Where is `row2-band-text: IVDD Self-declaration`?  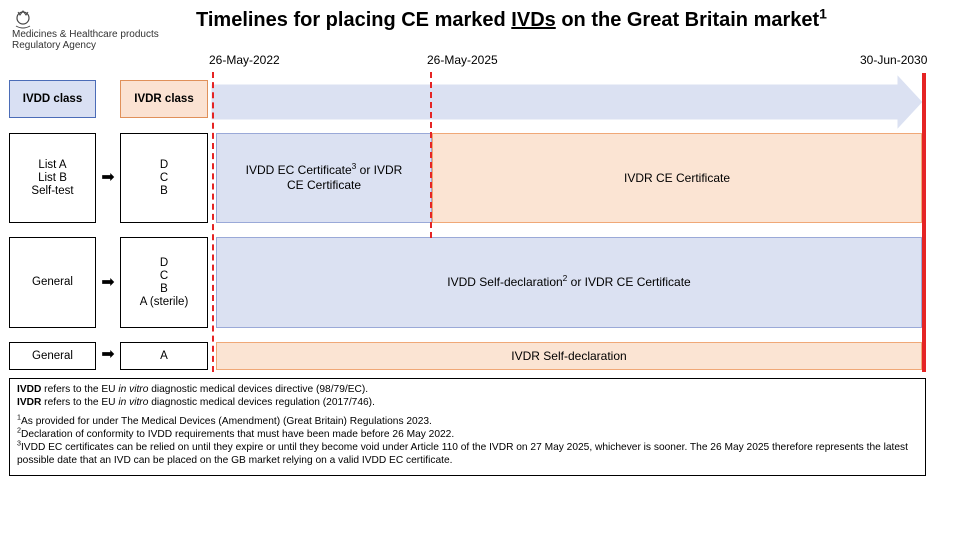 row2-band-text: IVDD Self-declaration is located at coordinates (505, 282).